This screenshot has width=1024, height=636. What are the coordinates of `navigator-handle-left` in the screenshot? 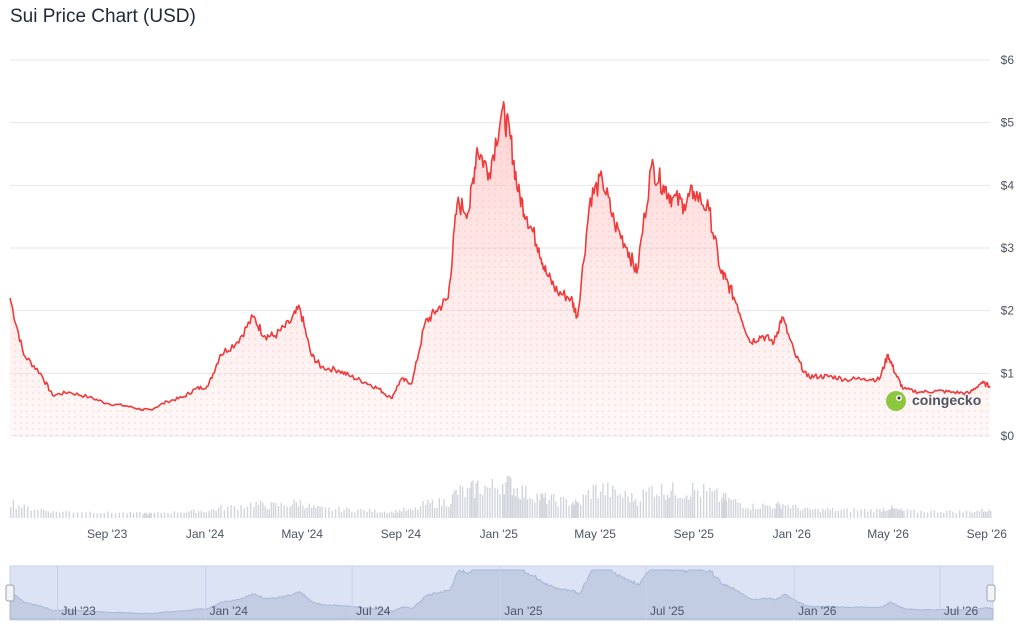 It's located at (10, 593).